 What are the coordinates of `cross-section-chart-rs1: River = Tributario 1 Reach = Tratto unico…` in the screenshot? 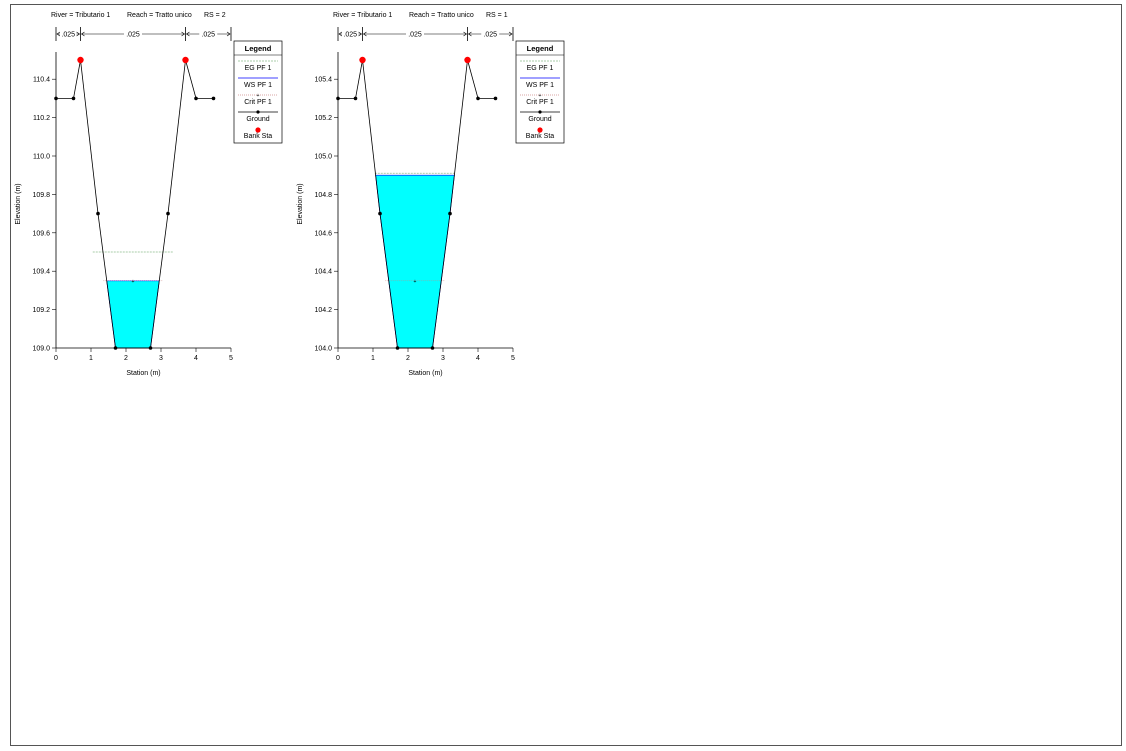 It's located at (431, 194).